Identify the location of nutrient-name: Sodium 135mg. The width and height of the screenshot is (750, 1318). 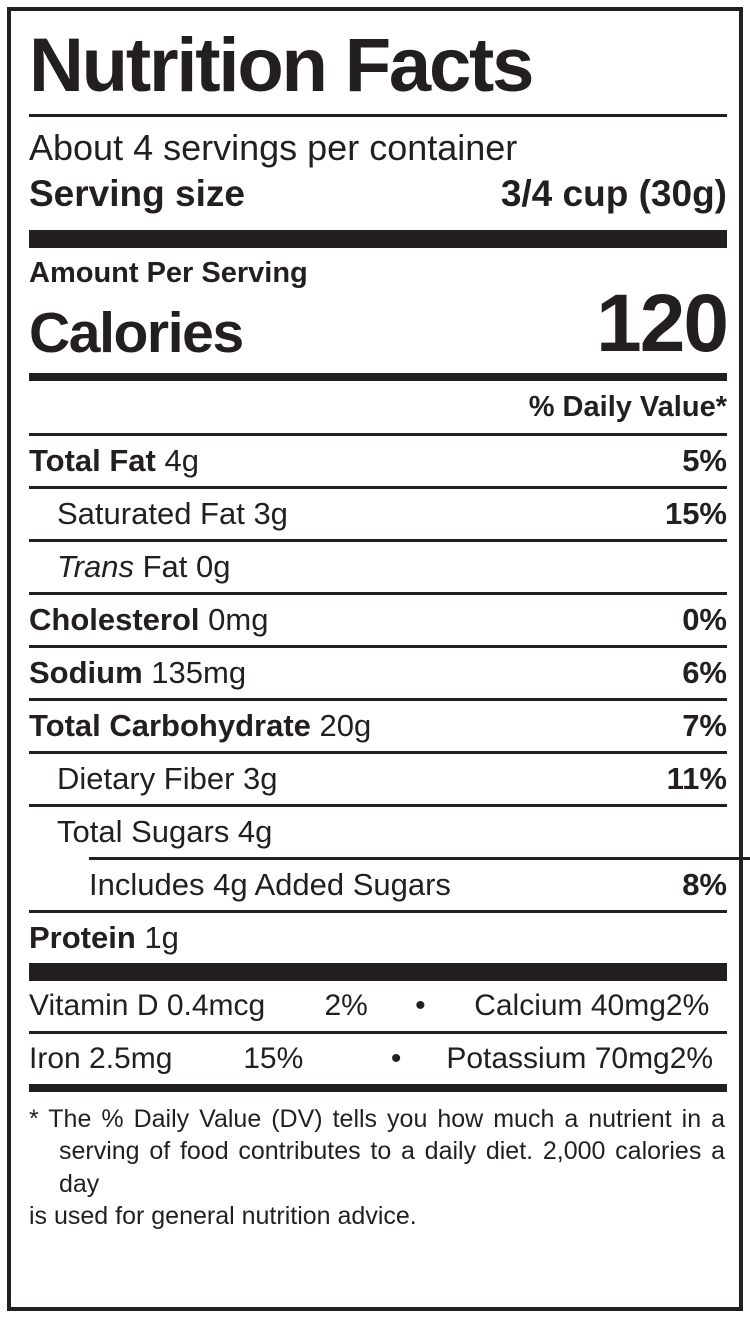
(138, 672).